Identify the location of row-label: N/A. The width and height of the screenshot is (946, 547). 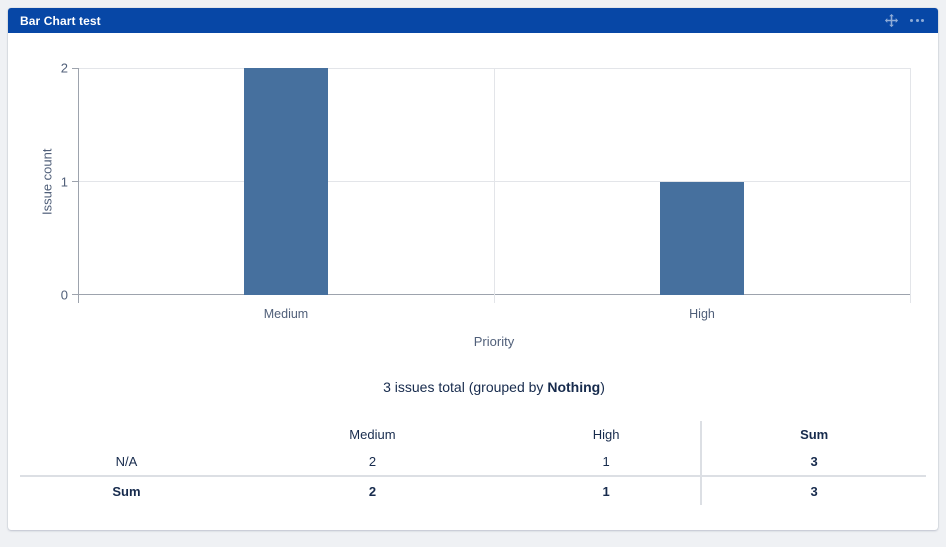
(126, 461).